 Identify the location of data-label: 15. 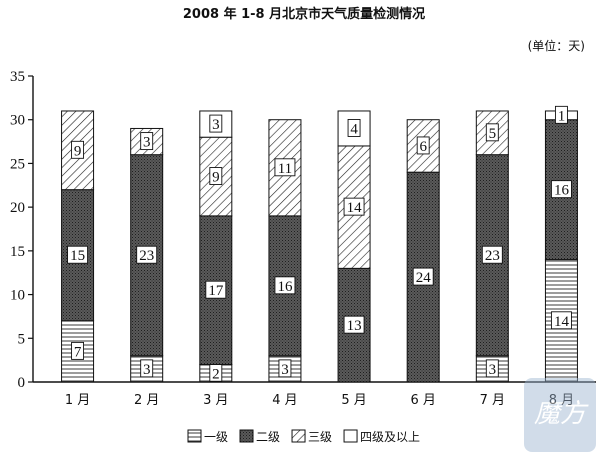
(77, 256).